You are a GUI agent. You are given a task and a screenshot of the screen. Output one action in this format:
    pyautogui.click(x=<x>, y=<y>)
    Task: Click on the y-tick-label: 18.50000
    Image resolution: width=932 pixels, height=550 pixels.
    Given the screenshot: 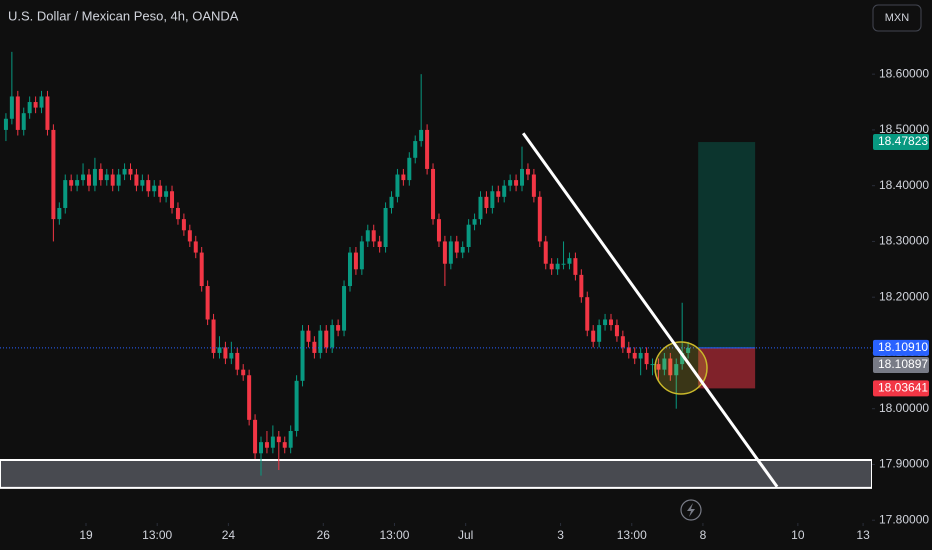 What is the action you would take?
    pyautogui.click(x=904, y=129)
    